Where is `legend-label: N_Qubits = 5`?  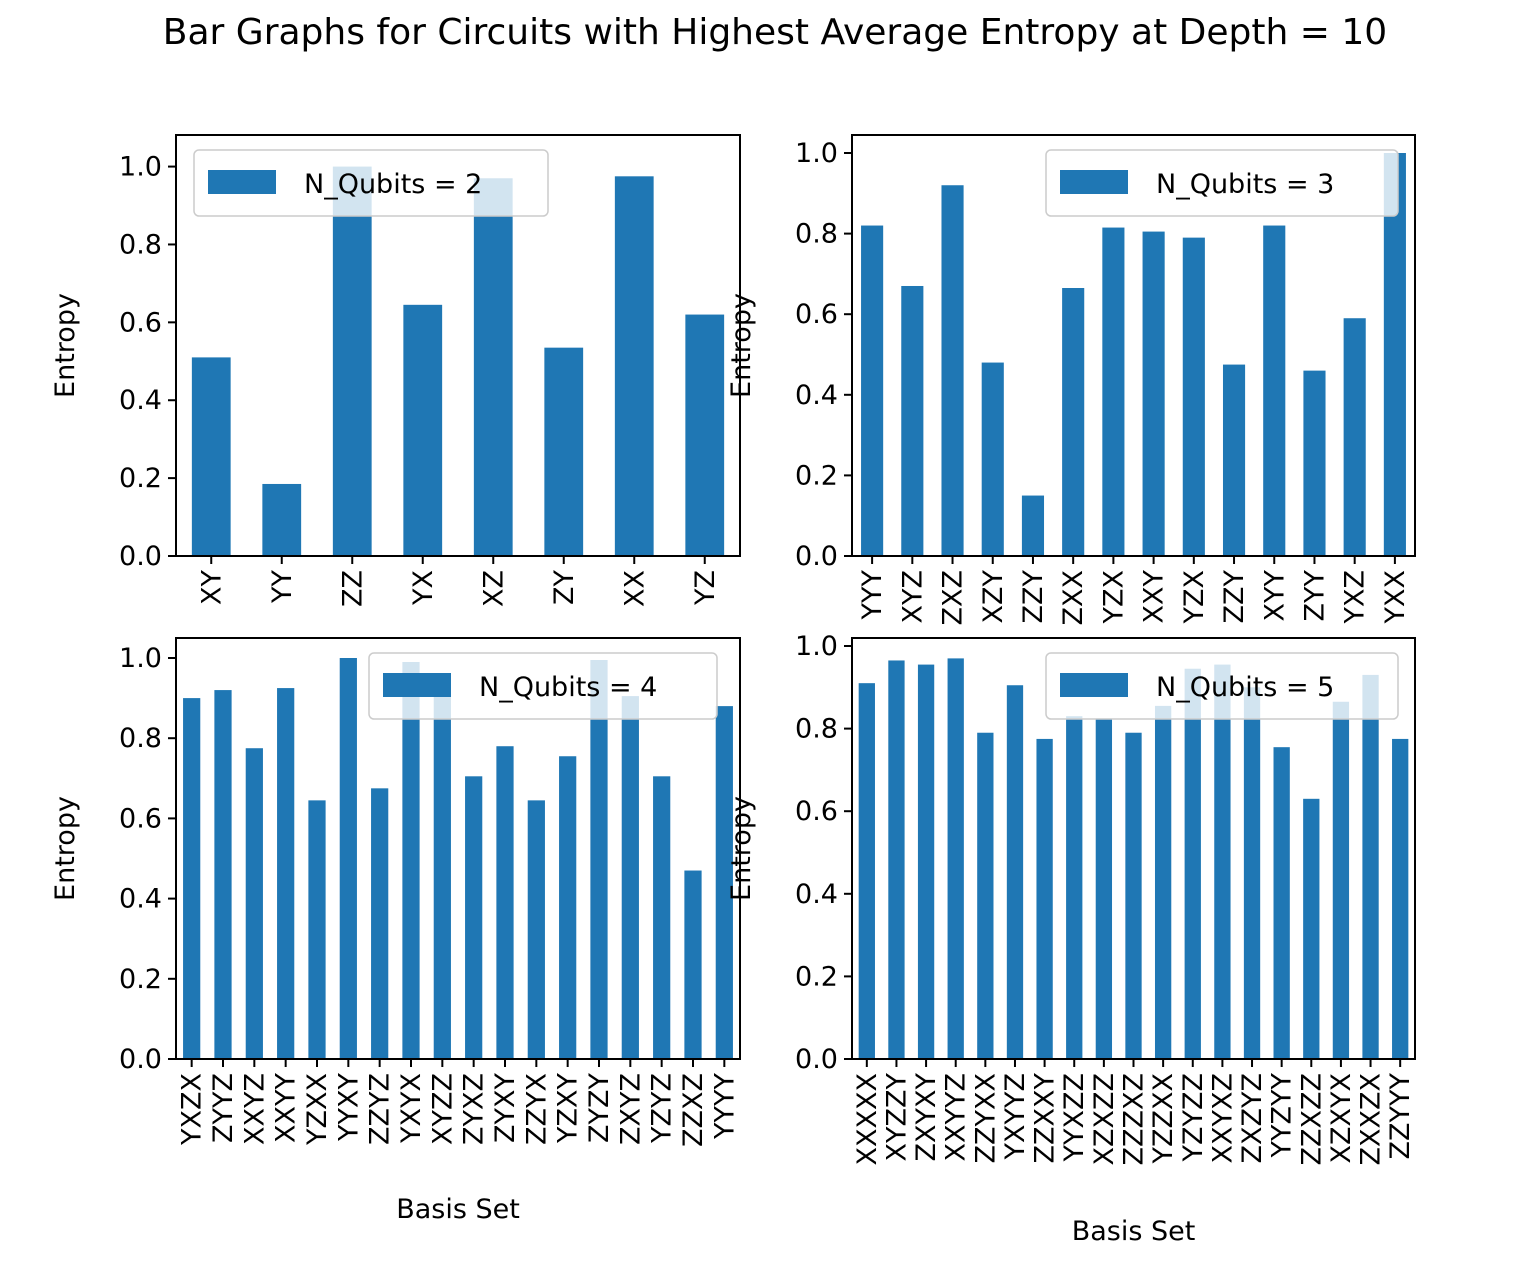
legend-label: N_Qubits = 5 is located at coordinates (1245, 687).